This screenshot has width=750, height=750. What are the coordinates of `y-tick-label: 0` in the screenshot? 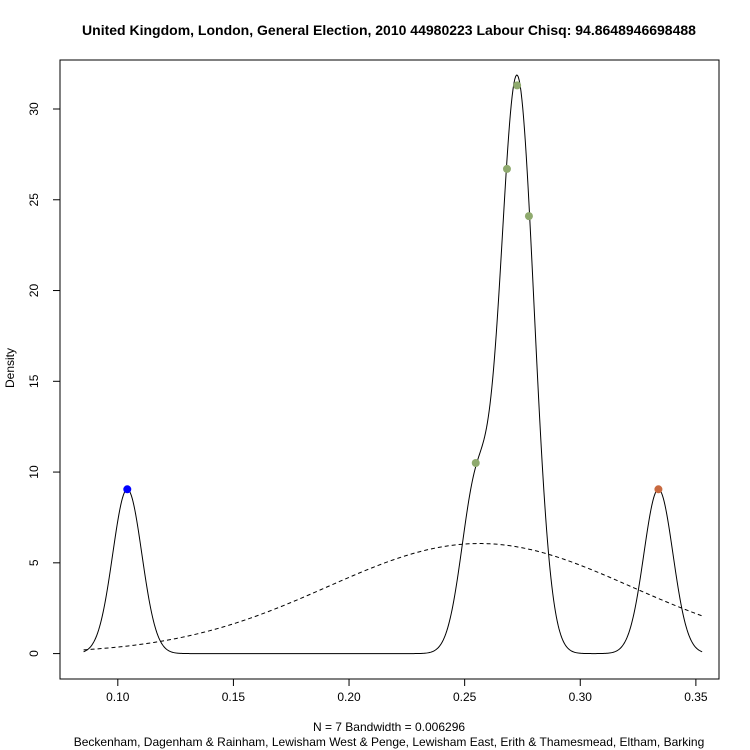 It's located at (34, 653).